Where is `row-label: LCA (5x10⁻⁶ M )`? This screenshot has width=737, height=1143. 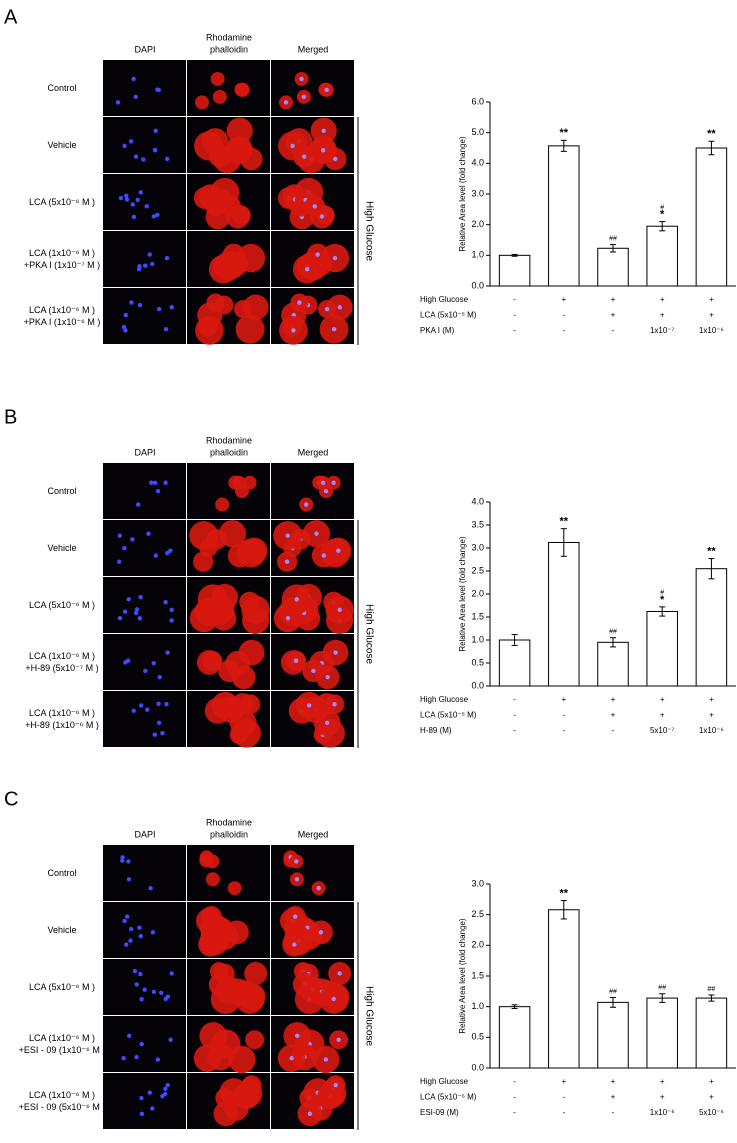 row-label: LCA (5x10⁻⁶ M ) is located at coordinates (62, 987).